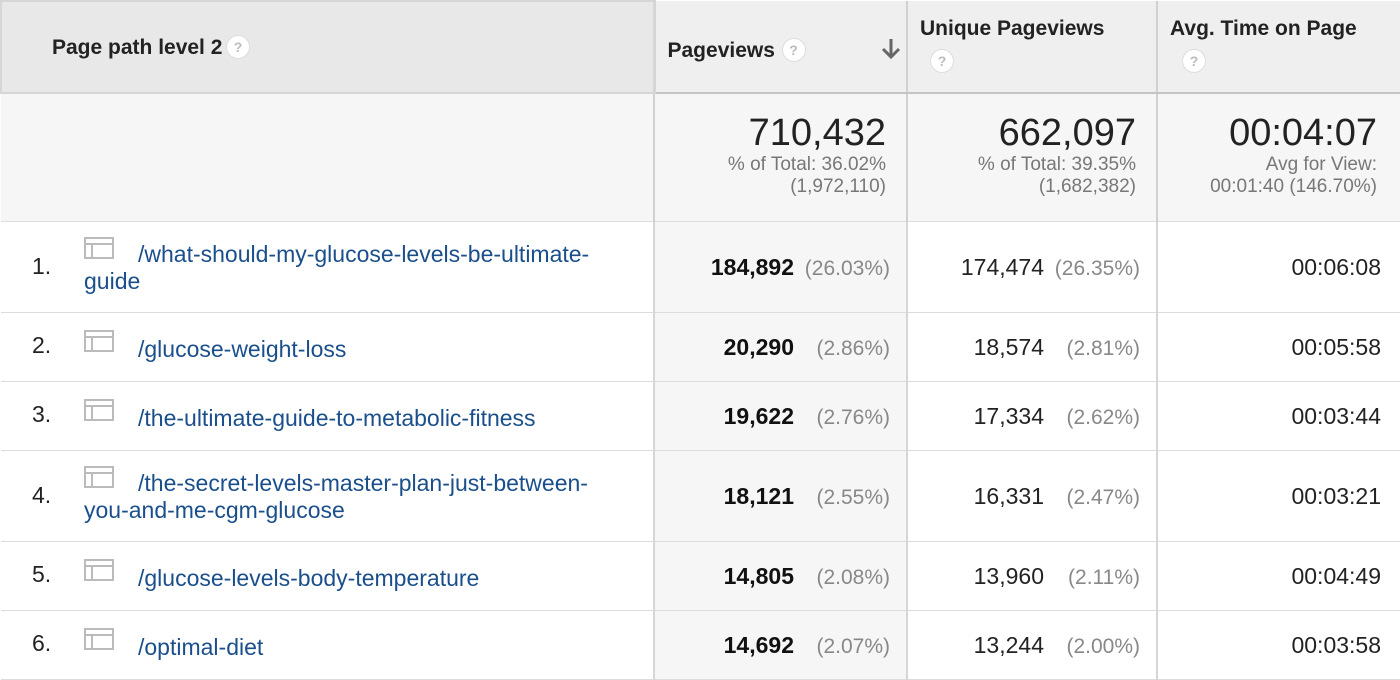  Describe the element at coordinates (847, 268) in the screenshot. I see `pageviews-percent: (26.03%)` at that location.